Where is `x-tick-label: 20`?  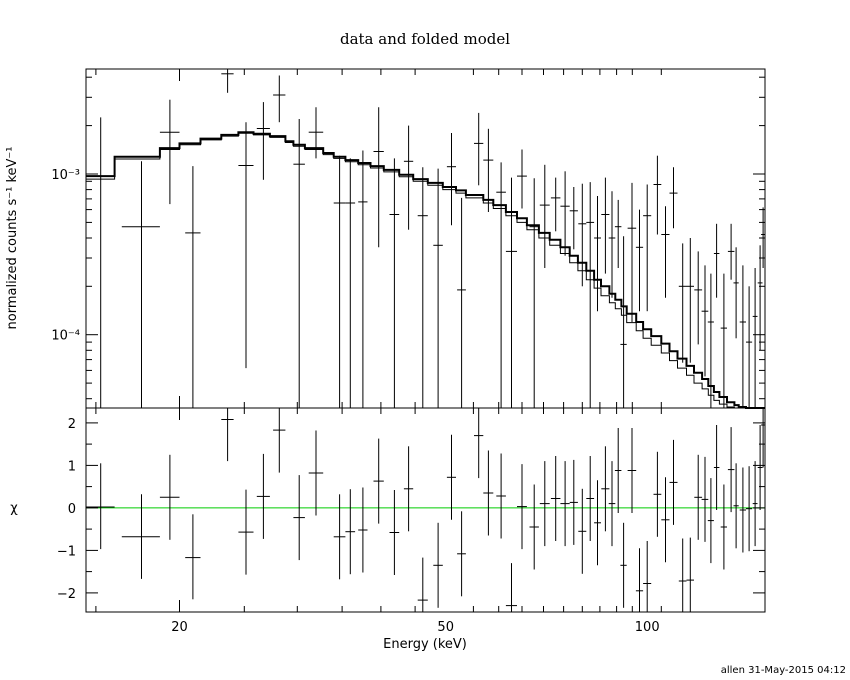 x-tick-label: 20 is located at coordinates (179, 627).